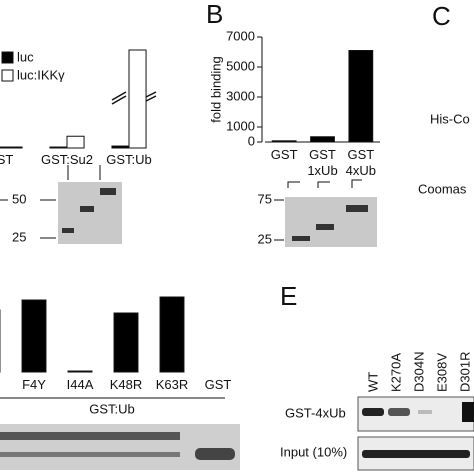 This screenshot has width=474, height=474. What do you see at coordinates (126, 384) in the screenshot?
I see `x-tick-label: K48R` at bounding box center [126, 384].